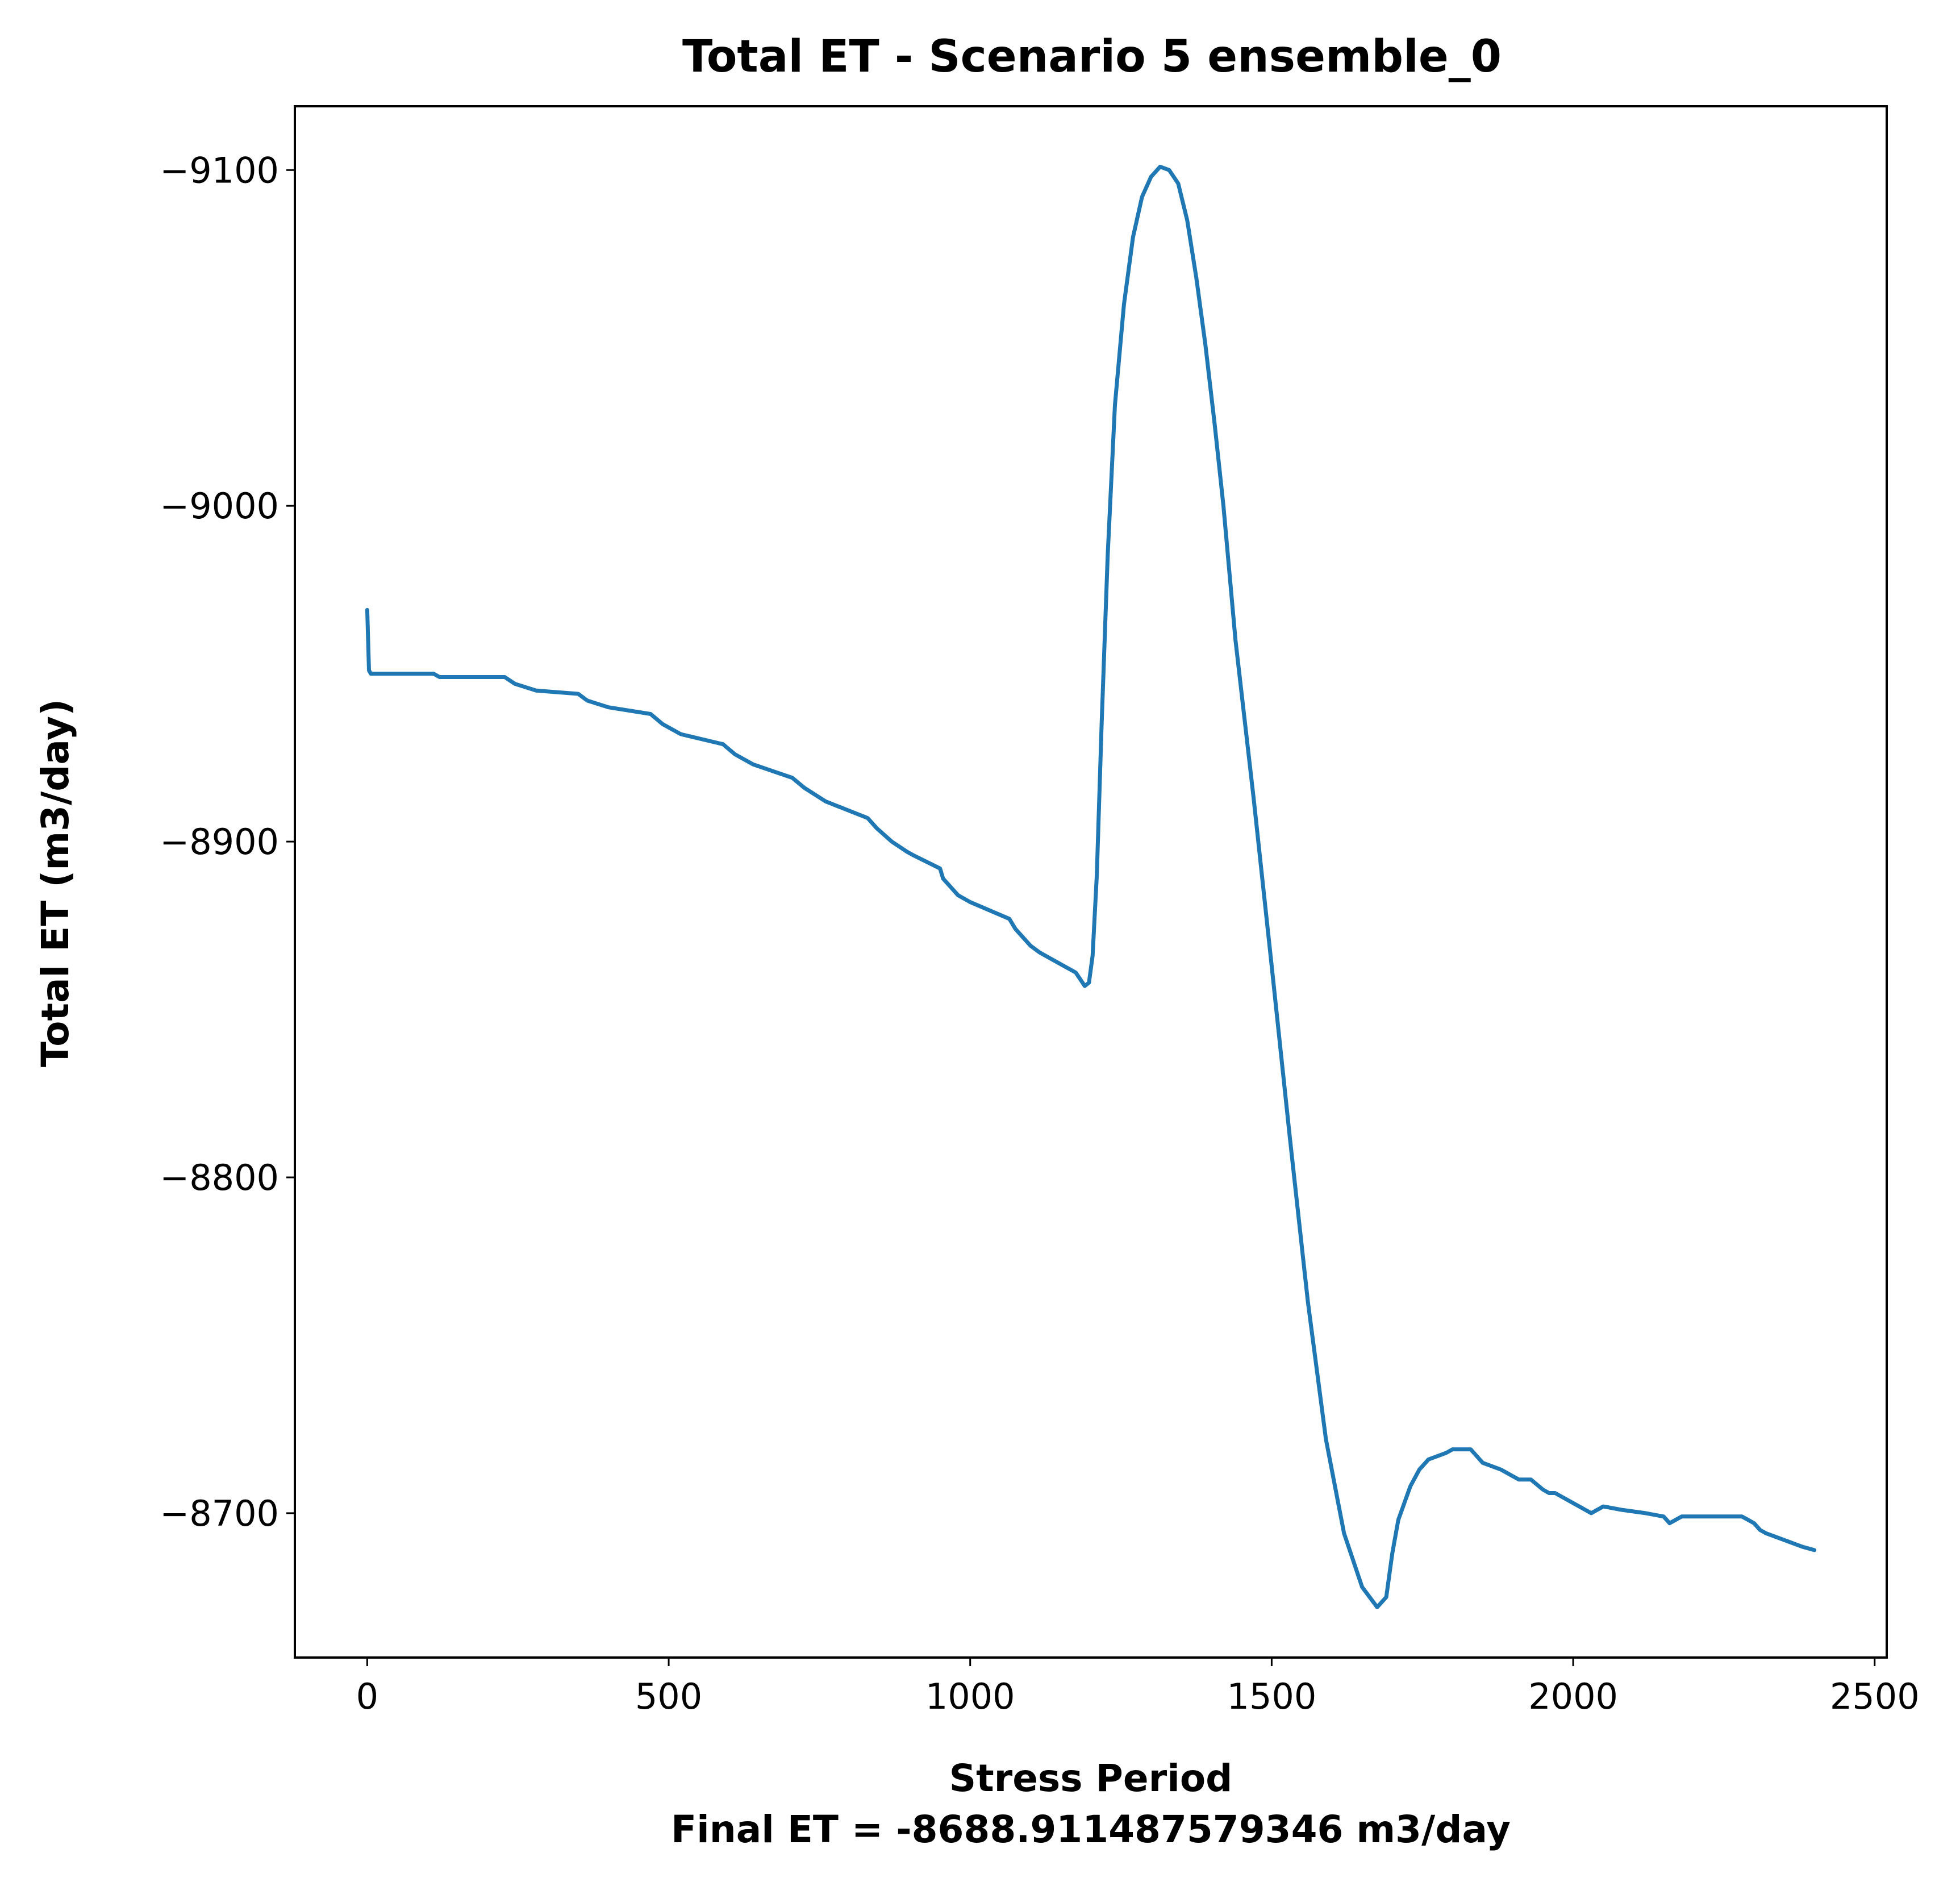 The height and width of the screenshot is (1882, 1960). What do you see at coordinates (219, 842) in the screenshot?
I see `y-tick-label: −8900` at bounding box center [219, 842].